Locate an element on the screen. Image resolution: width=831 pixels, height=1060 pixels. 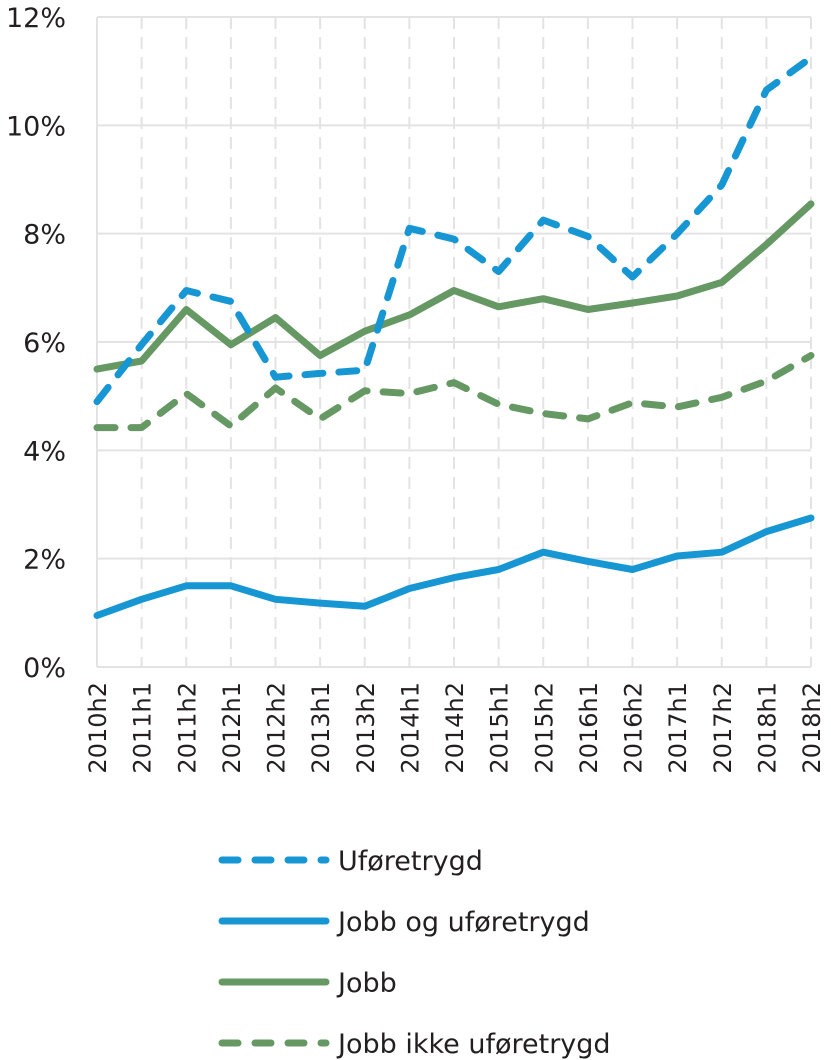
y-tick-label: 2% is located at coordinates (44, 560).